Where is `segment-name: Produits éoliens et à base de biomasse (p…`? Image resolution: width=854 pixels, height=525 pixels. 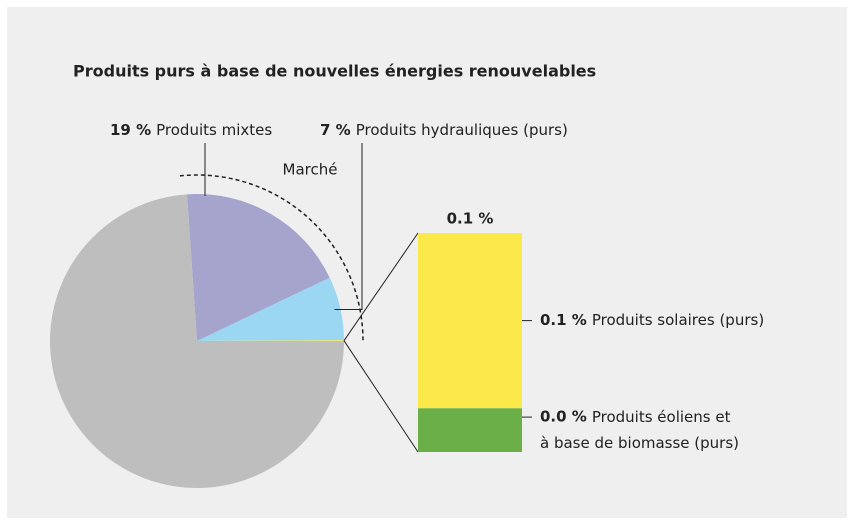 segment-name: Produits éoliens et à base de biomasse (p… is located at coordinates (639, 430).